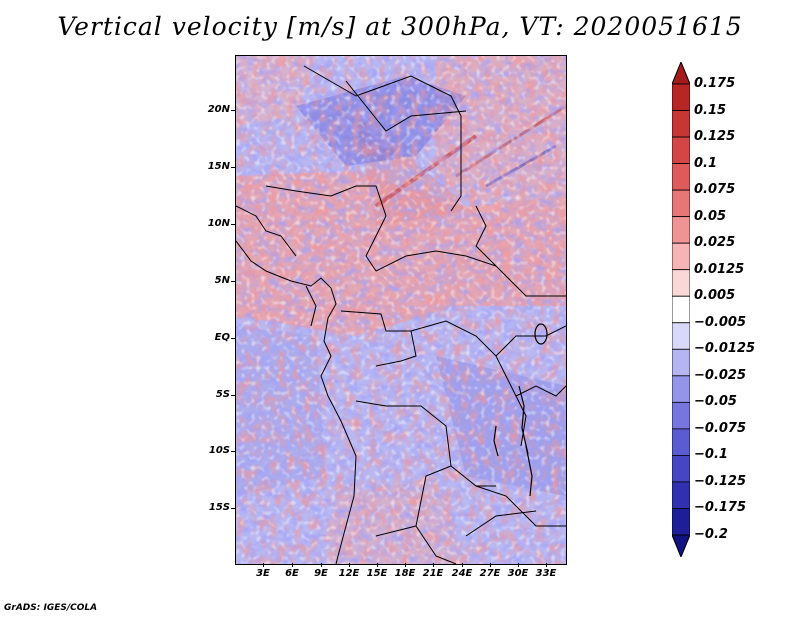 The width and height of the screenshot is (800, 618). What do you see at coordinates (292, 573) in the screenshot?
I see `lon-label: 6E` at bounding box center [292, 573].